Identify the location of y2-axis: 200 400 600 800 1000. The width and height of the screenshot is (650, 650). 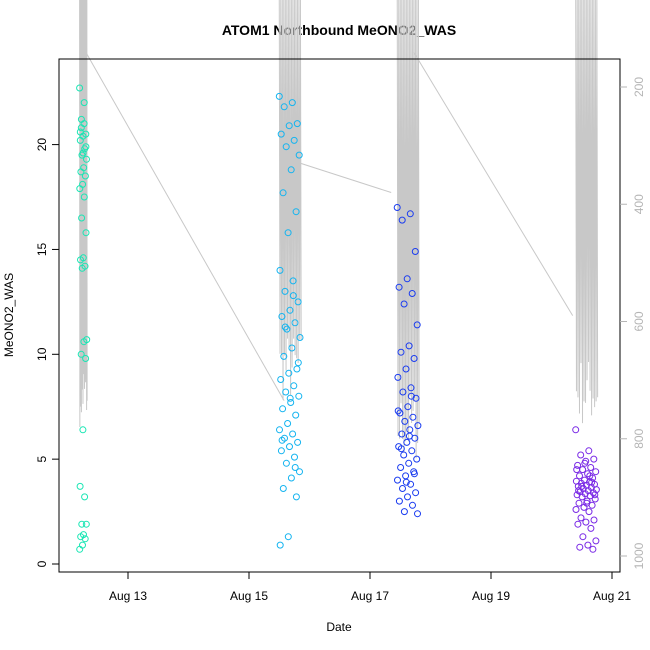
(633, 323).